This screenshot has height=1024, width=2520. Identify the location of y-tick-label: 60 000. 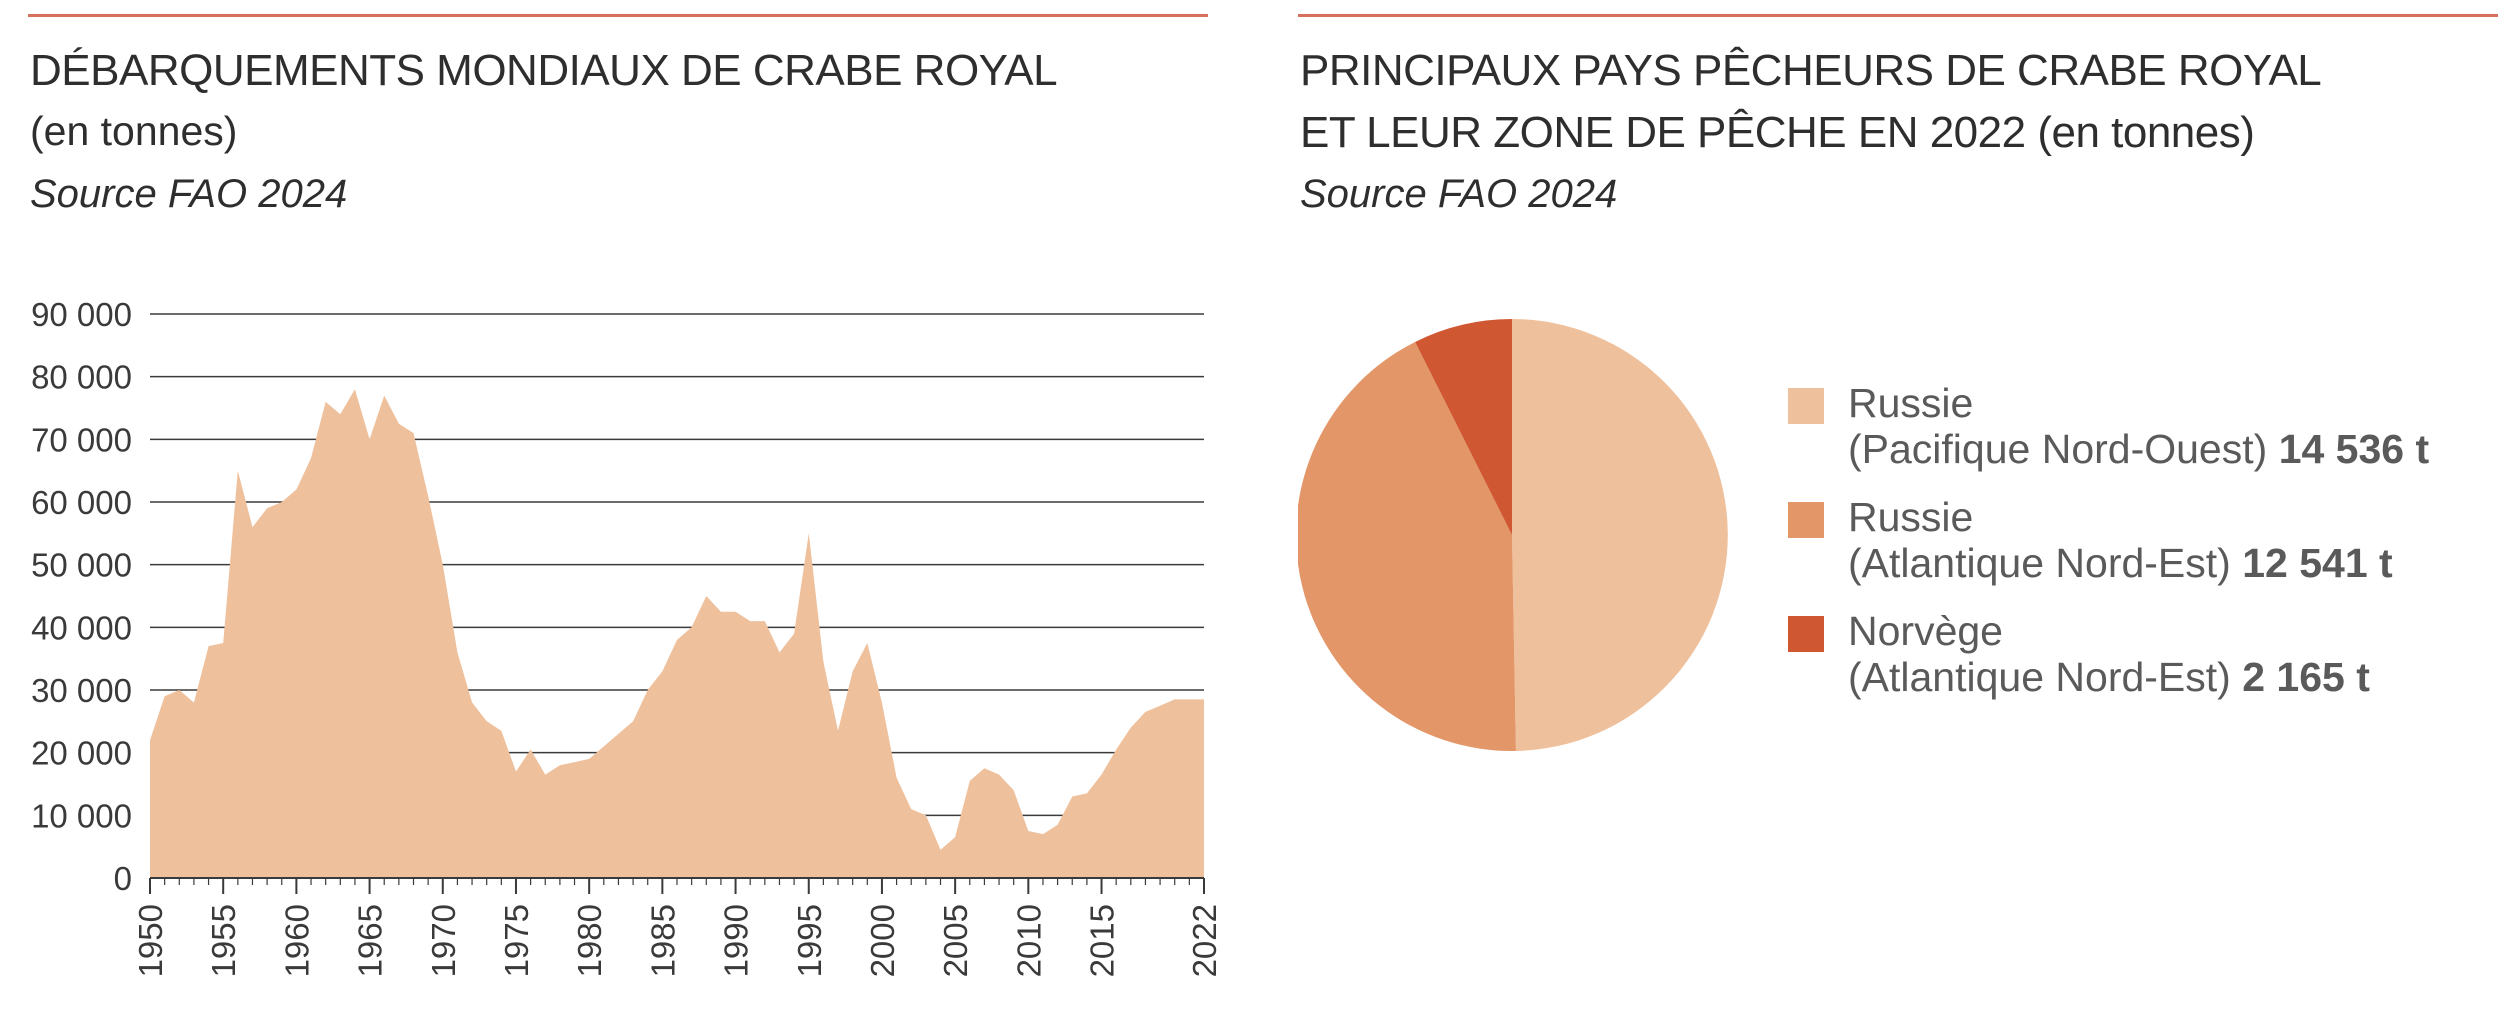
(81, 502).